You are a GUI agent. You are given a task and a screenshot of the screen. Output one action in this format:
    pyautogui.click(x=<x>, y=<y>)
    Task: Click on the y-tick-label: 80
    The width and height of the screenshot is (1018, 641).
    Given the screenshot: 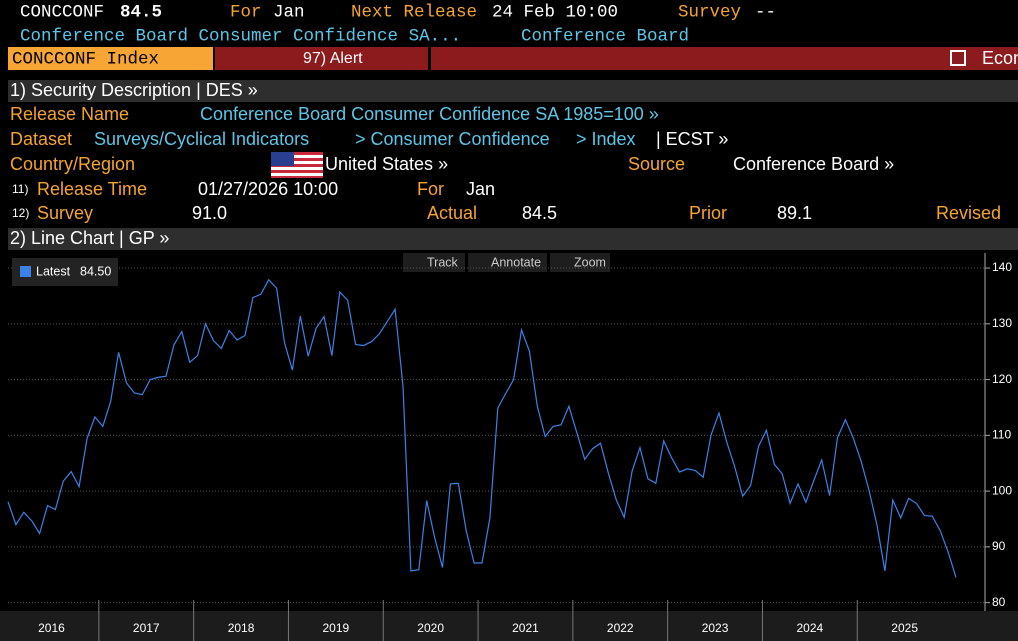 What is the action you would take?
    pyautogui.click(x=999, y=602)
    